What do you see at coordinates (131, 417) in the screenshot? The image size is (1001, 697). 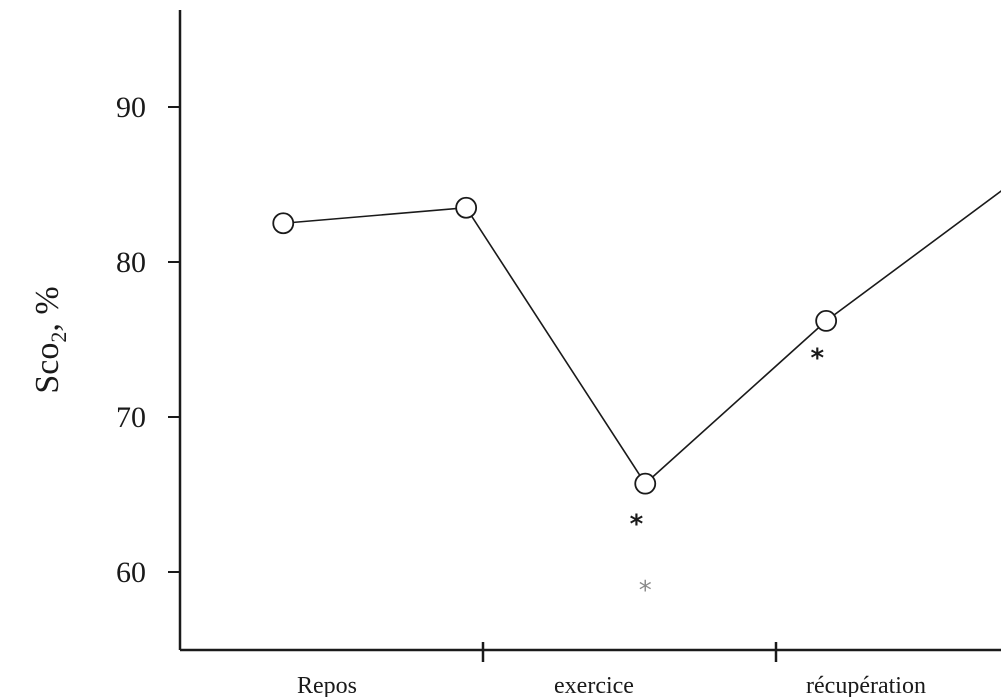 I see `y-tick-label-70: 70` at bounding box center [131, 417].